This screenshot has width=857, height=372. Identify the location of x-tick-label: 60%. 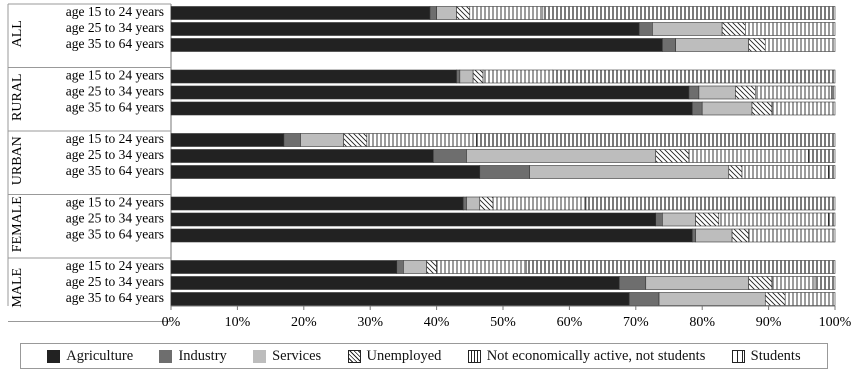
(570, 322).